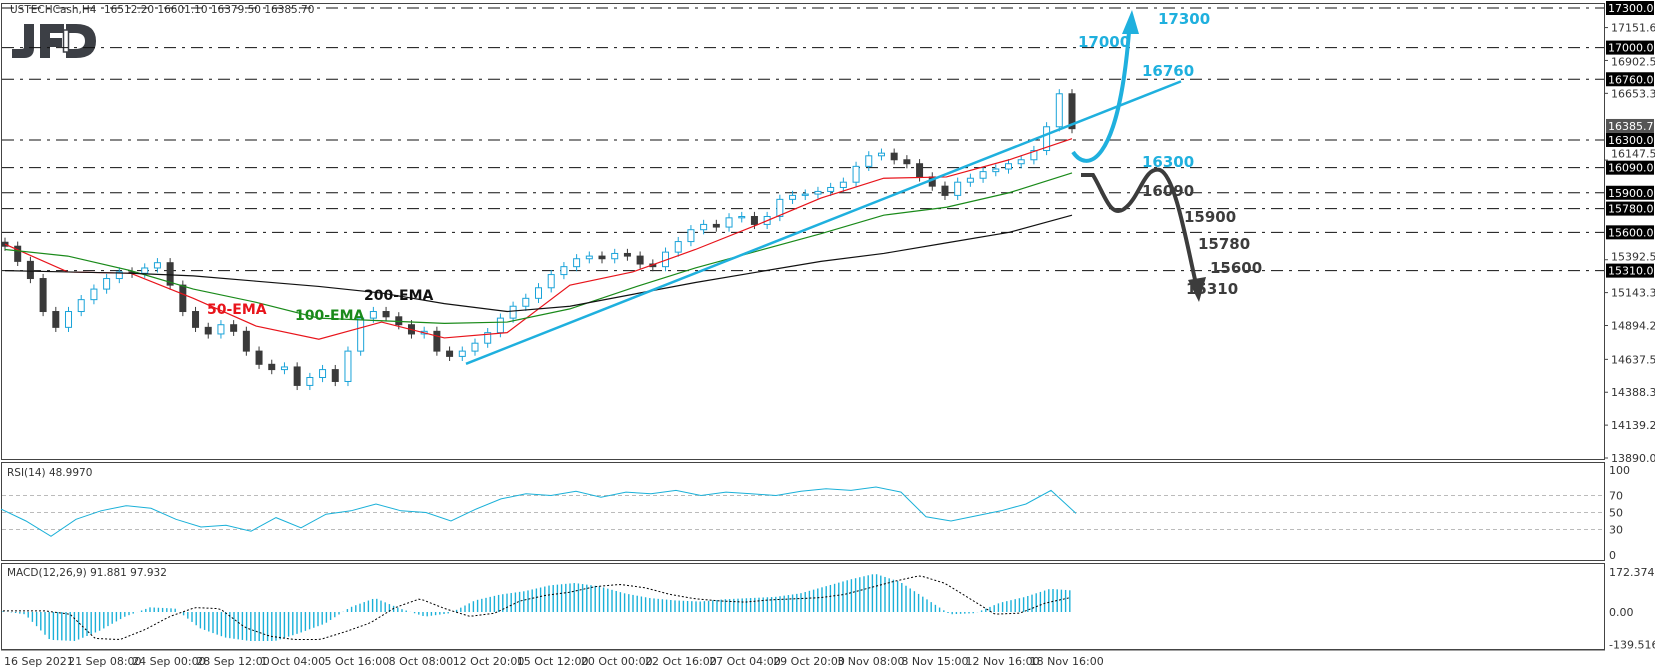  Describe the element at coordinates (1633, 325) in the screenshot. I see `y-tick-label: 14894.20` at that location.